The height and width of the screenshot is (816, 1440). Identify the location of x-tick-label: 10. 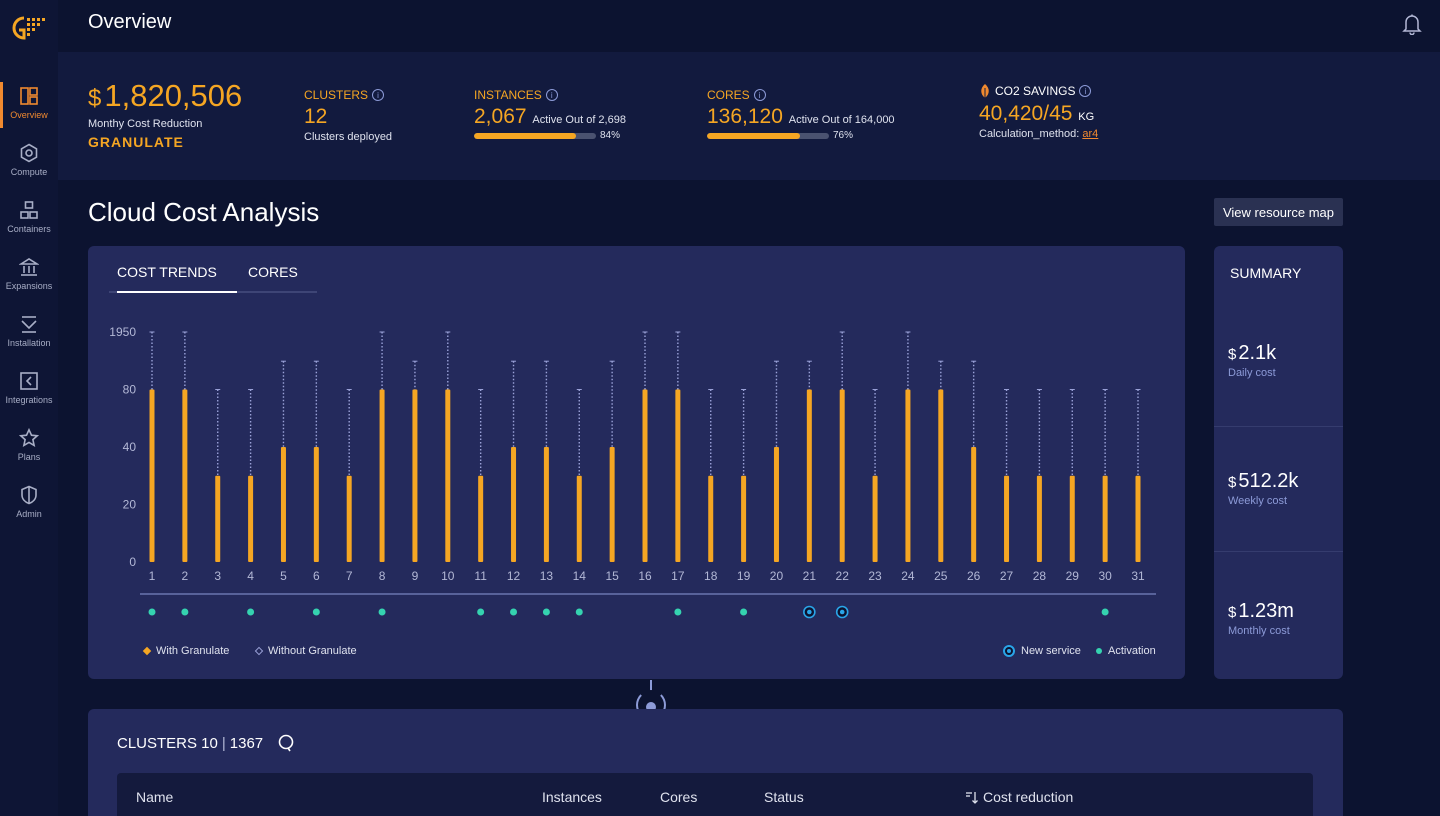
(448, 576).